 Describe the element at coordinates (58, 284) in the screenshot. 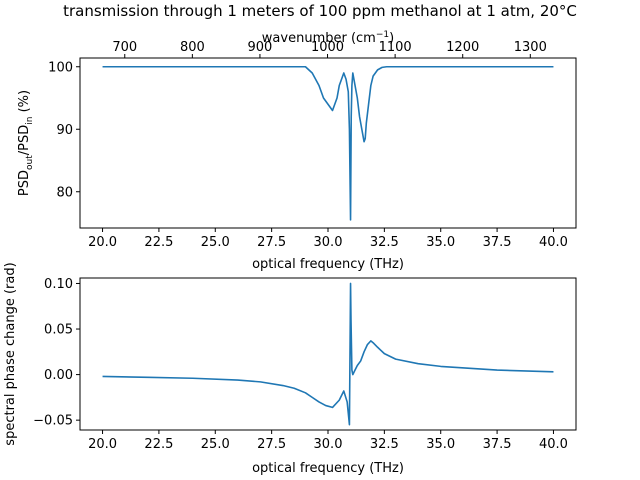

I see `phase-y-tick-label: 0.10` at that location.